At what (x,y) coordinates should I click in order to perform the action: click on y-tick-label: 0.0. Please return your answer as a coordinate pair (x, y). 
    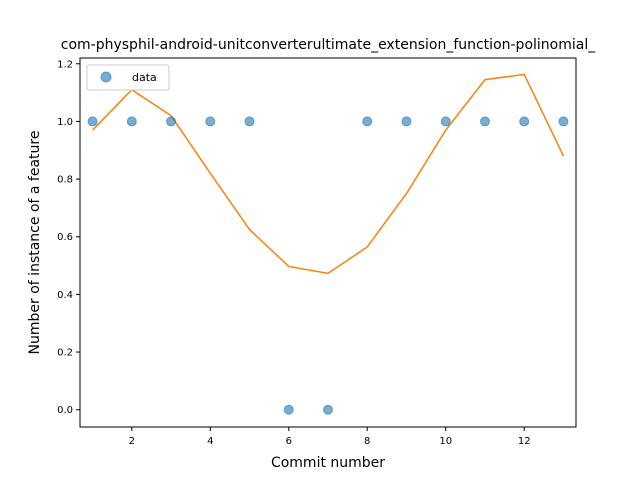
    Looking at the image, I should click on (65, 410).